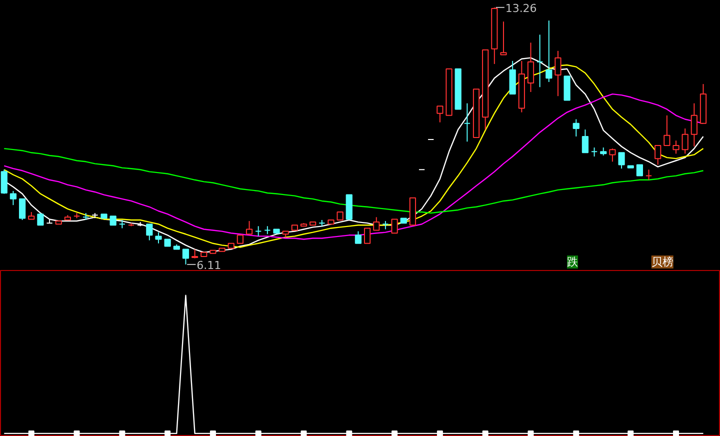 The width and height of the screenshot is (720, 436). Describe the element at coordinates (209, 265) in the screenshot. I see `annotation: 6.11` at that location.